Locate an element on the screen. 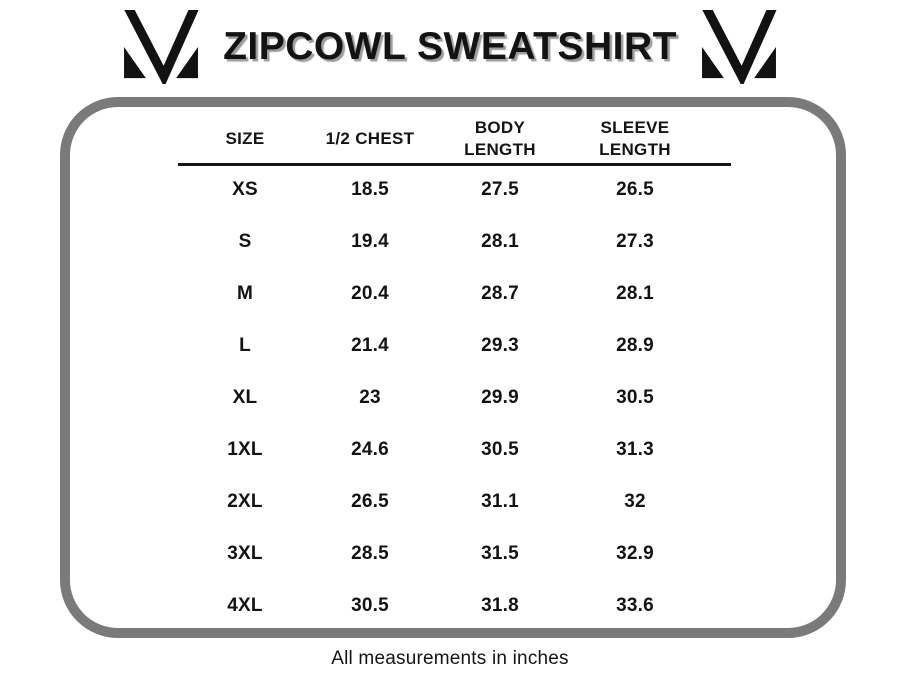 Image resolution: width=900 pixels, height=695 pixels. cell-size: 4XL is located at coordinates (245, 605).